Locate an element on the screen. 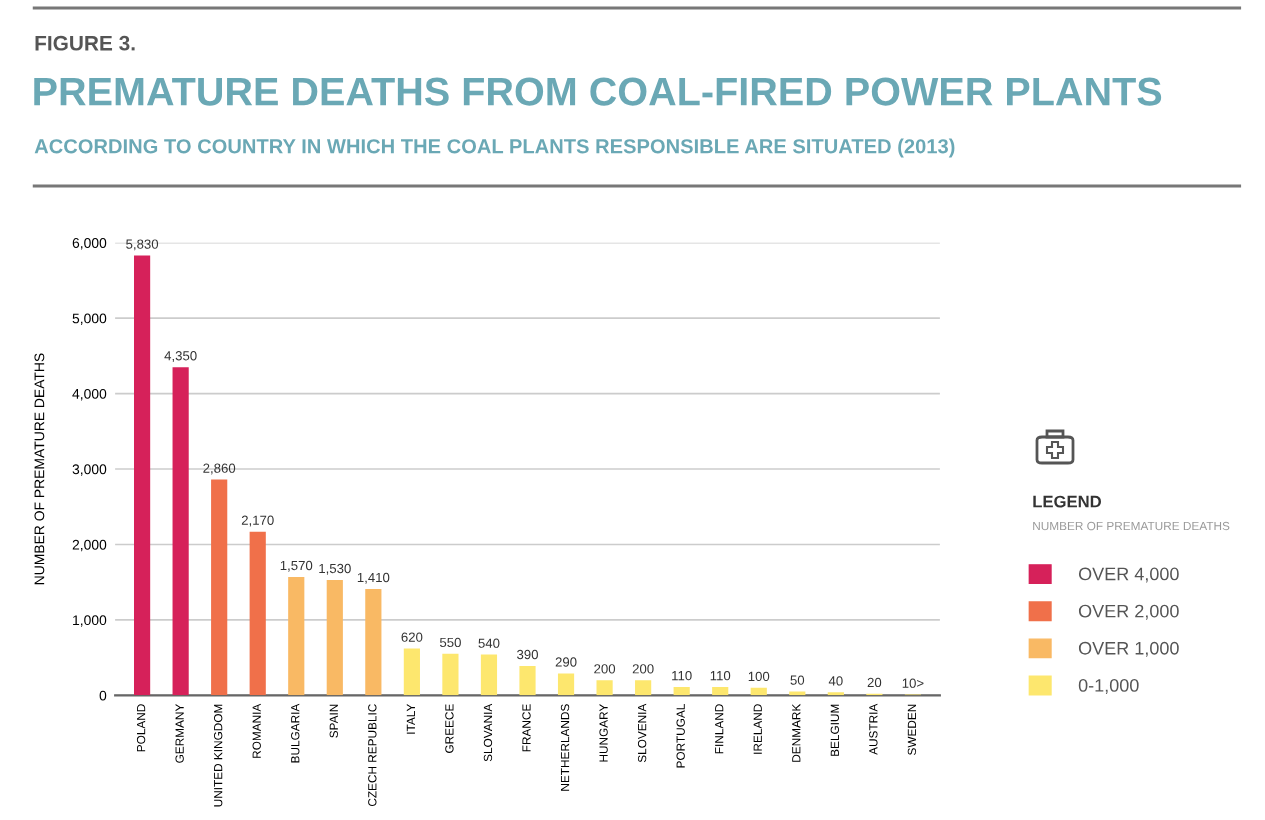 The image size is (1265, 820). chart-subtitle: ACCORDING TO COUNTRY IN WHICH THE COAL PLANTS RESPONSIBLE ARE SITUATED (2013) is located at coordinates (494, 148).